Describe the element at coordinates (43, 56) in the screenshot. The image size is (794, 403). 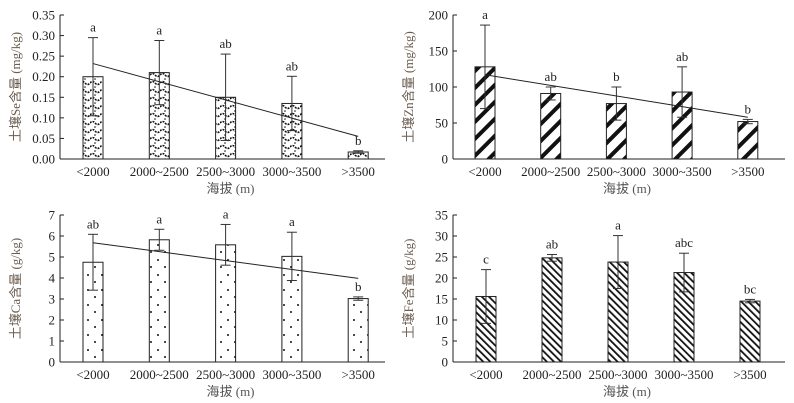
I see `y-tick-label: 0.25` at that location.